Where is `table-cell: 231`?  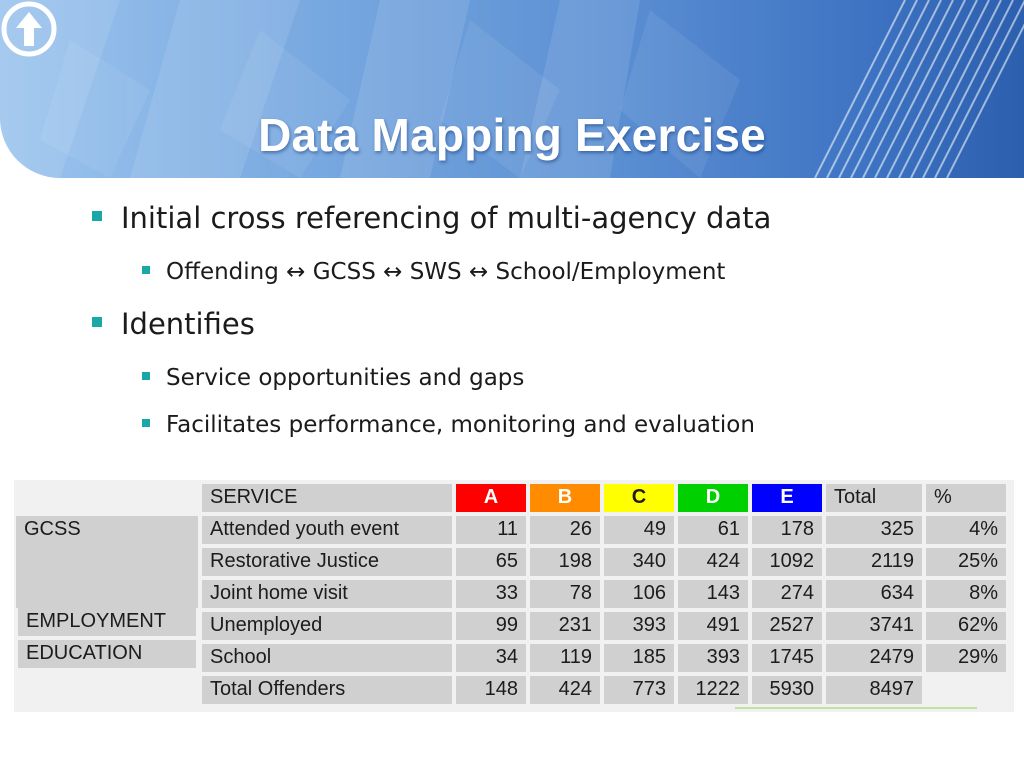 table-cell: 231 is located at coordinates (565, 626).